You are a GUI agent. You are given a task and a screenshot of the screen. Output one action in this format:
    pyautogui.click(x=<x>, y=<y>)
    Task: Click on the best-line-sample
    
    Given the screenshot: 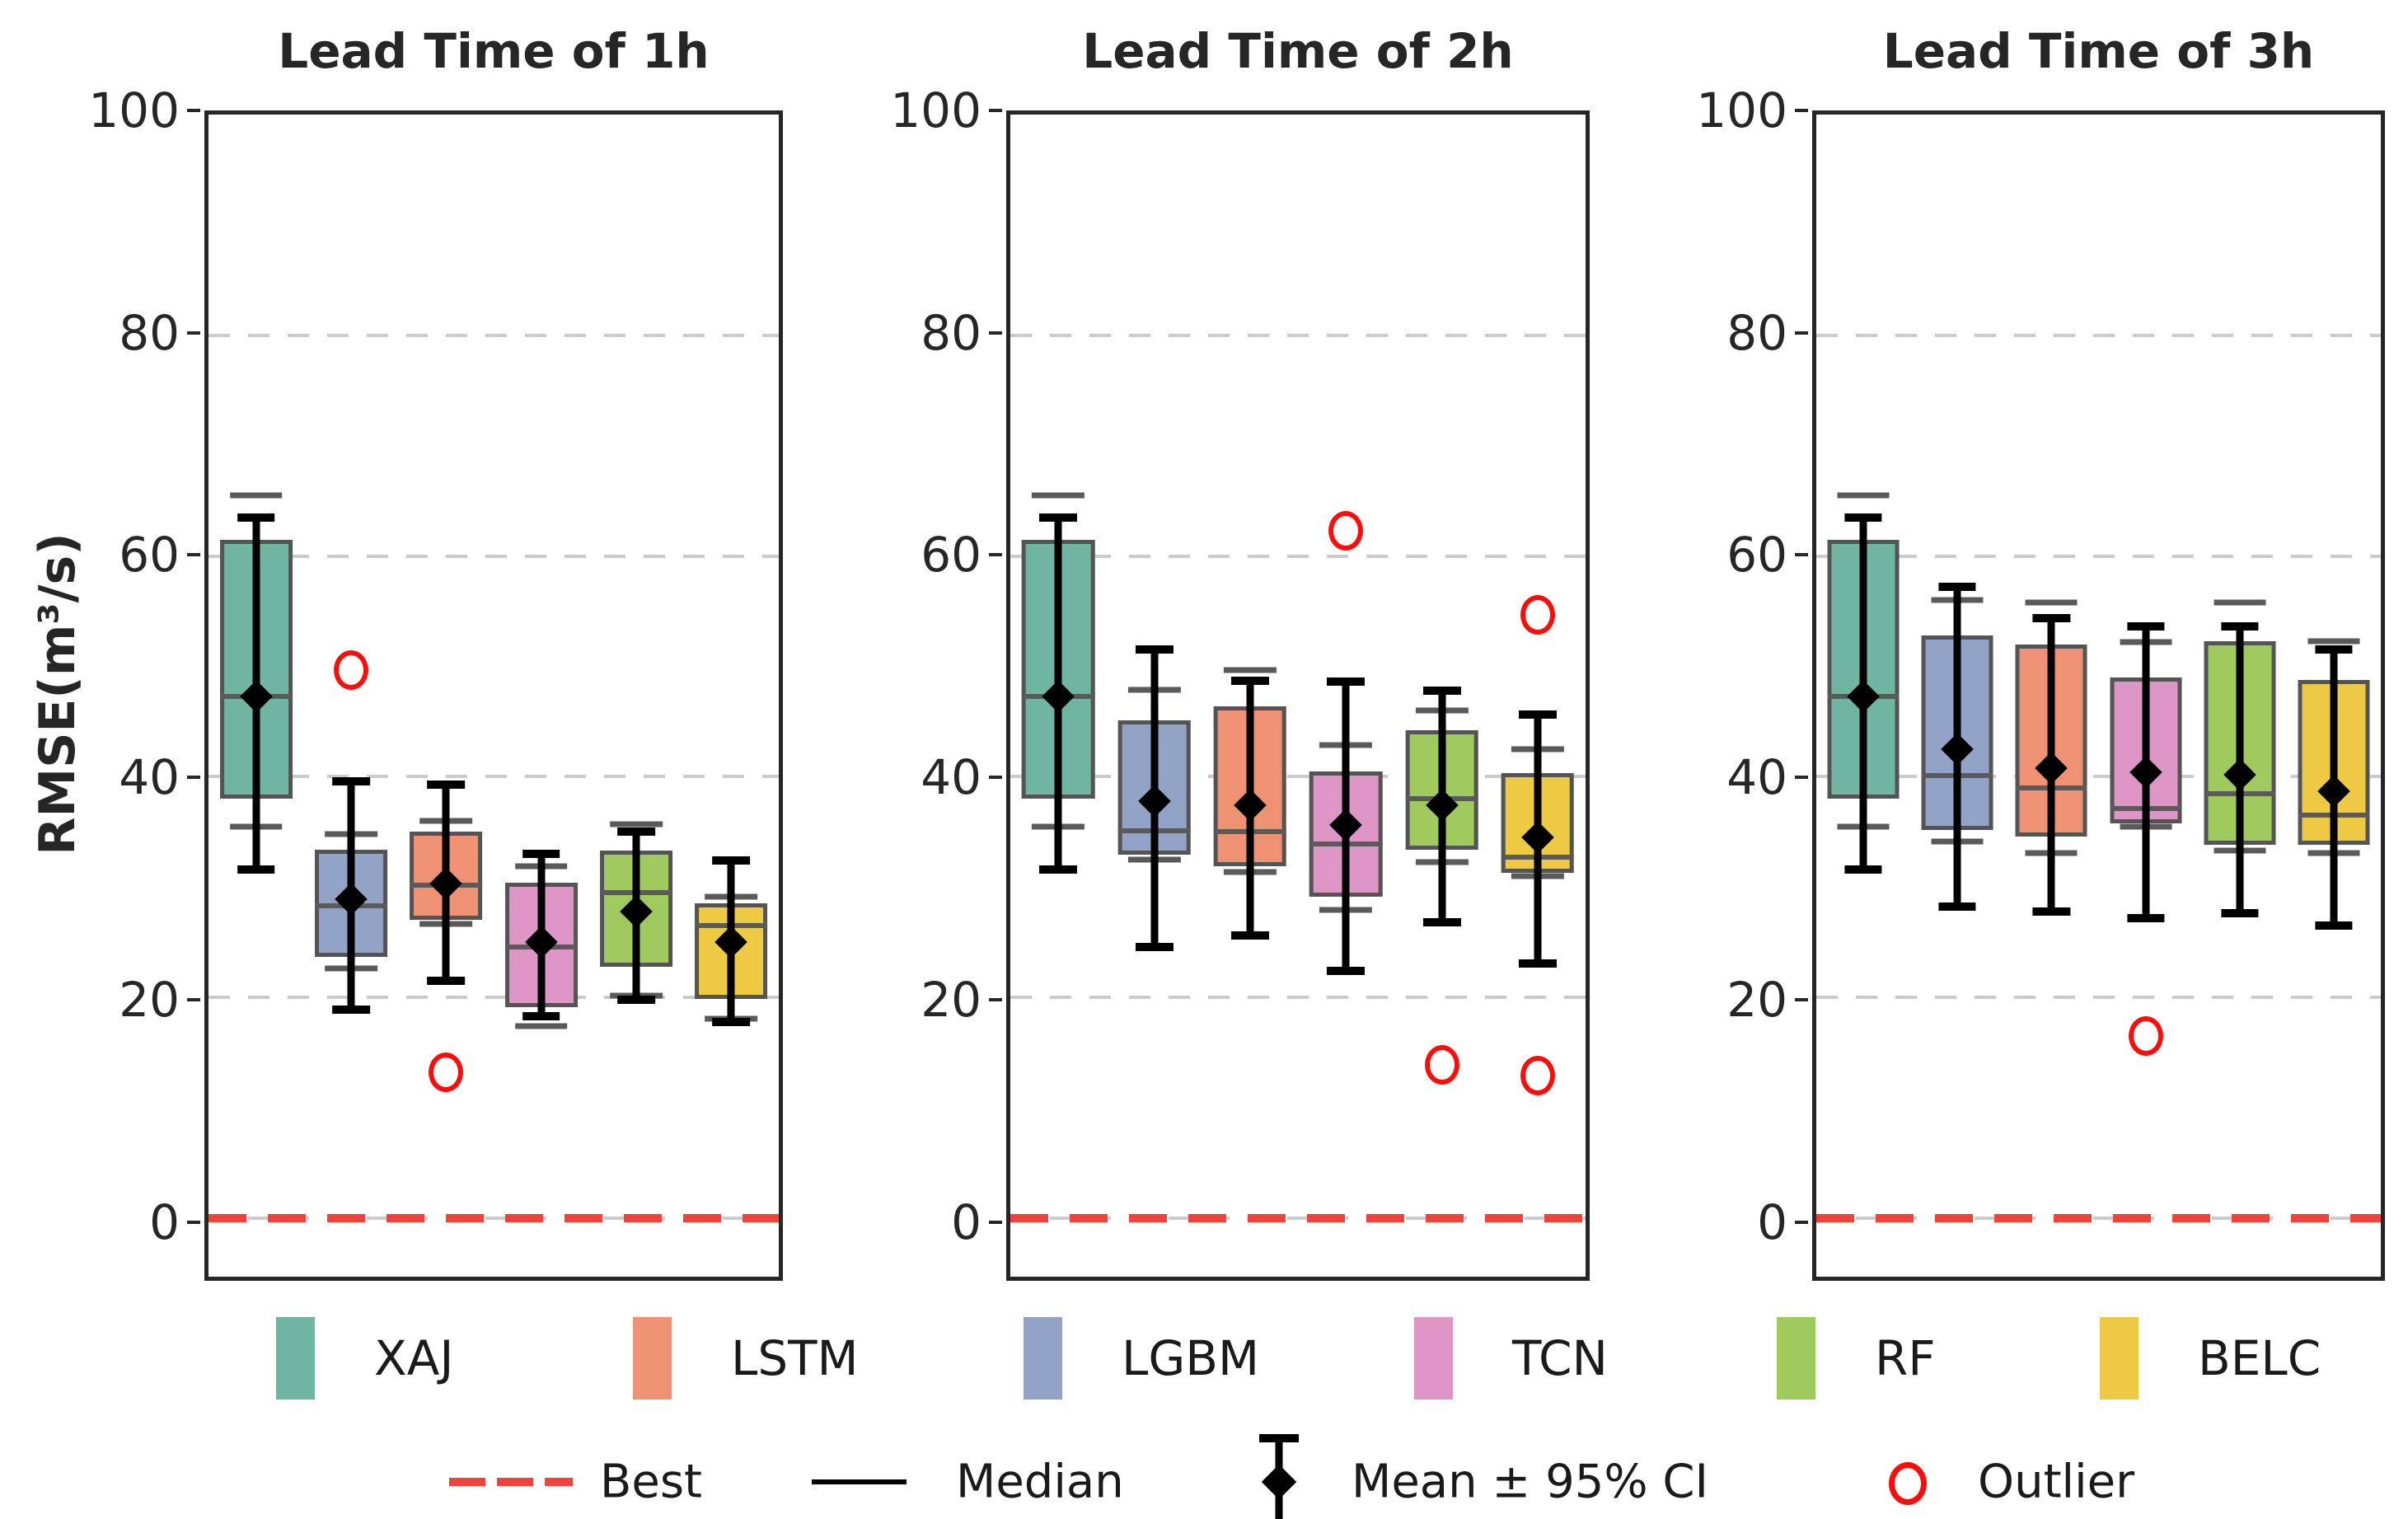 What is the action you would take?
    pyautogui.click(x=511, y=1482)
    